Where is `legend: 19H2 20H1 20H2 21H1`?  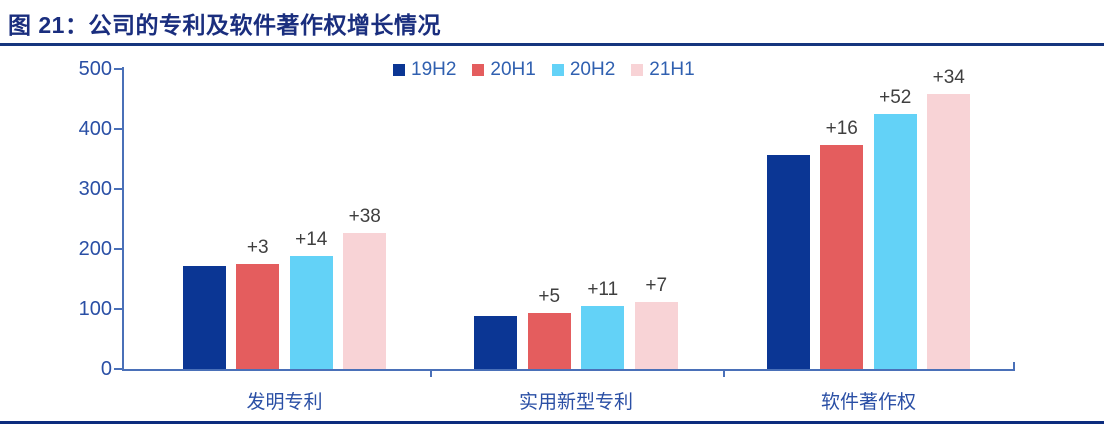
legend: 19H2 20H1 20H2 21H1 is located at coordinates (544, 69).